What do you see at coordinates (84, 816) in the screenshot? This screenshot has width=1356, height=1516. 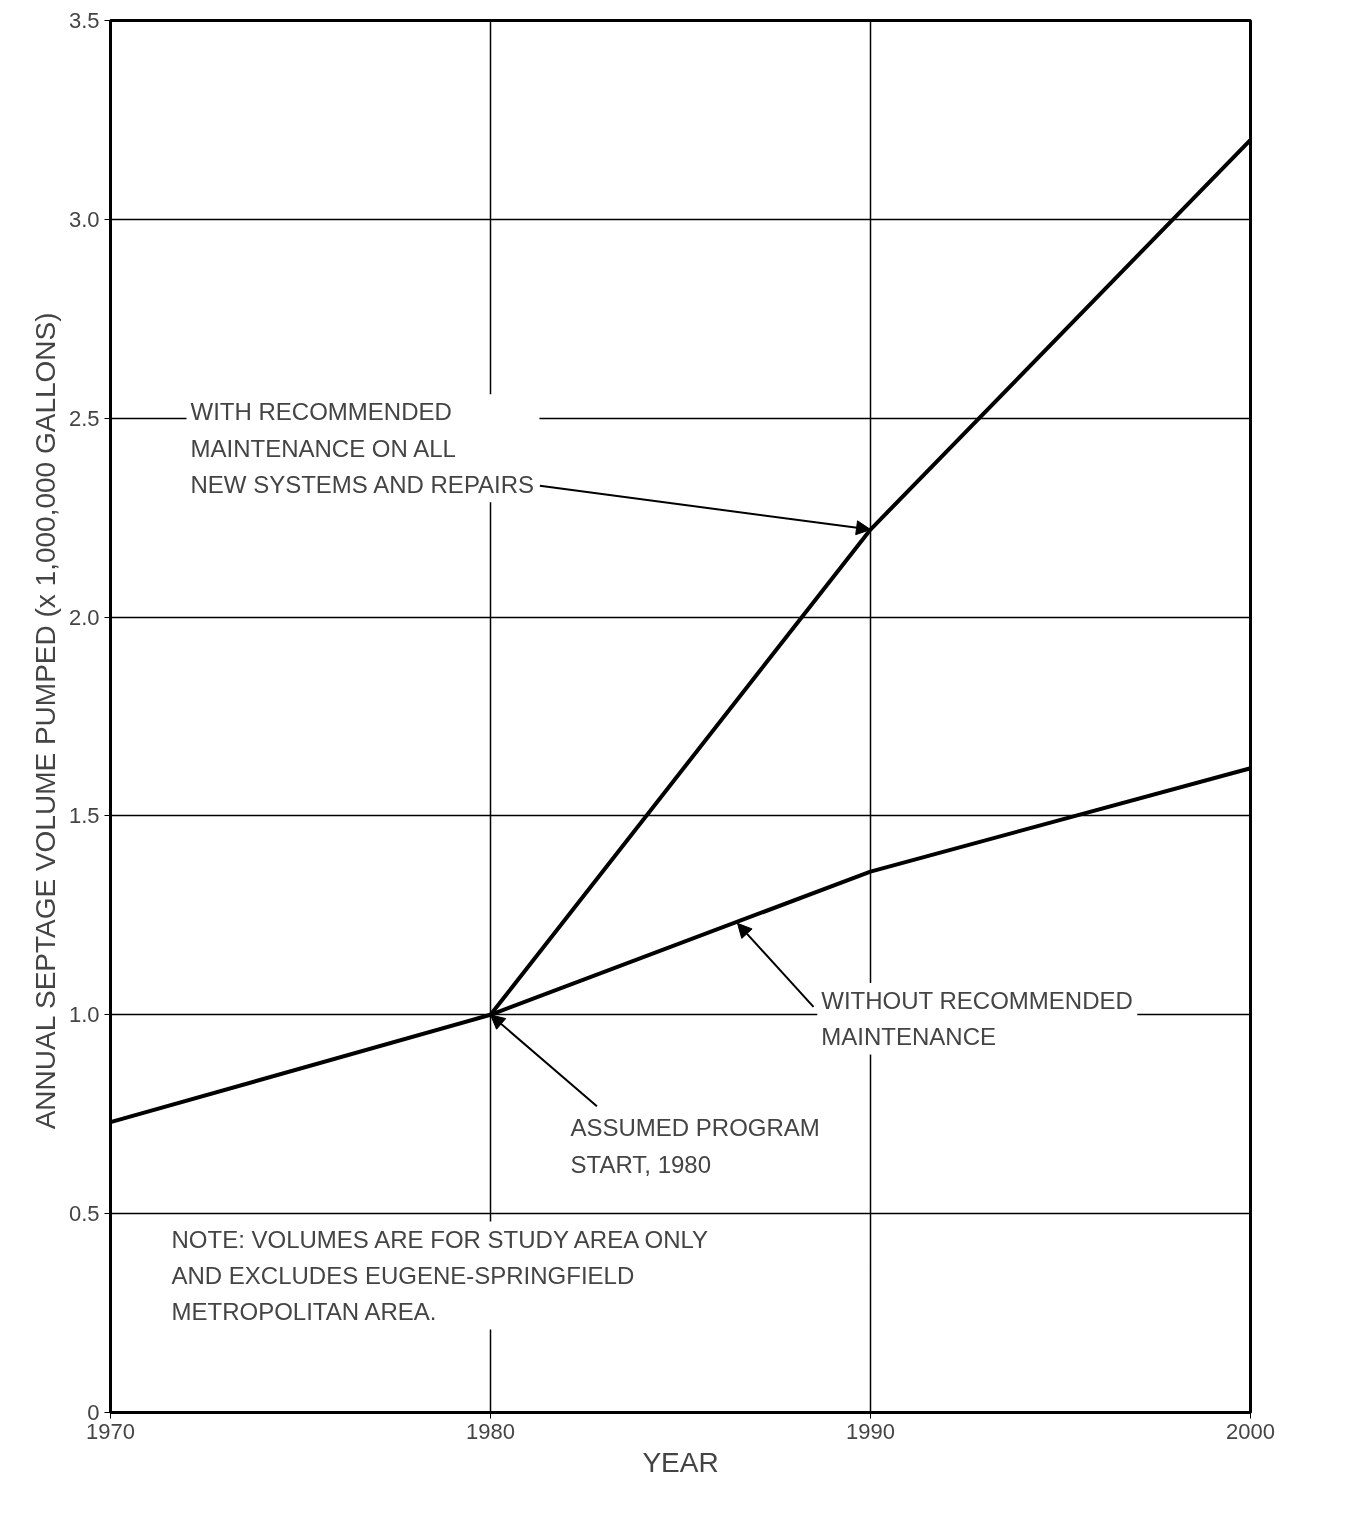 I see `y-tick-label: 1.5` at bounding box center [84, 816].